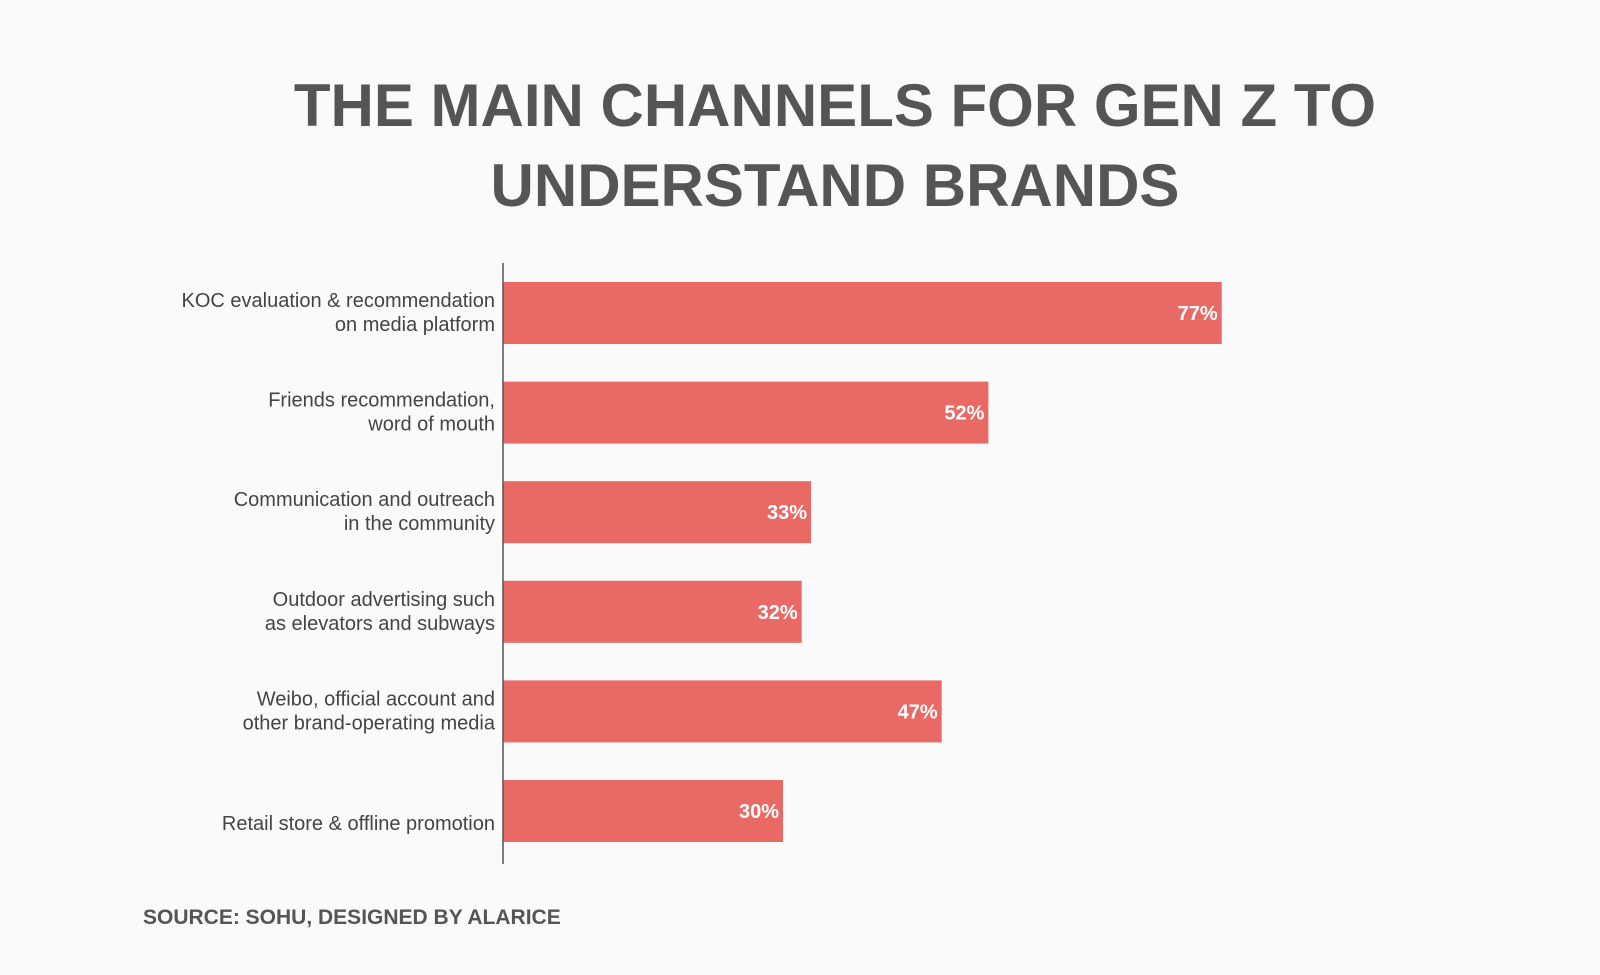 The width and height of the screenshot is (1600, 975). Describe the element at coordinates (787, 513) in the screenshot. I see `value-label-3: 33%` at that location.